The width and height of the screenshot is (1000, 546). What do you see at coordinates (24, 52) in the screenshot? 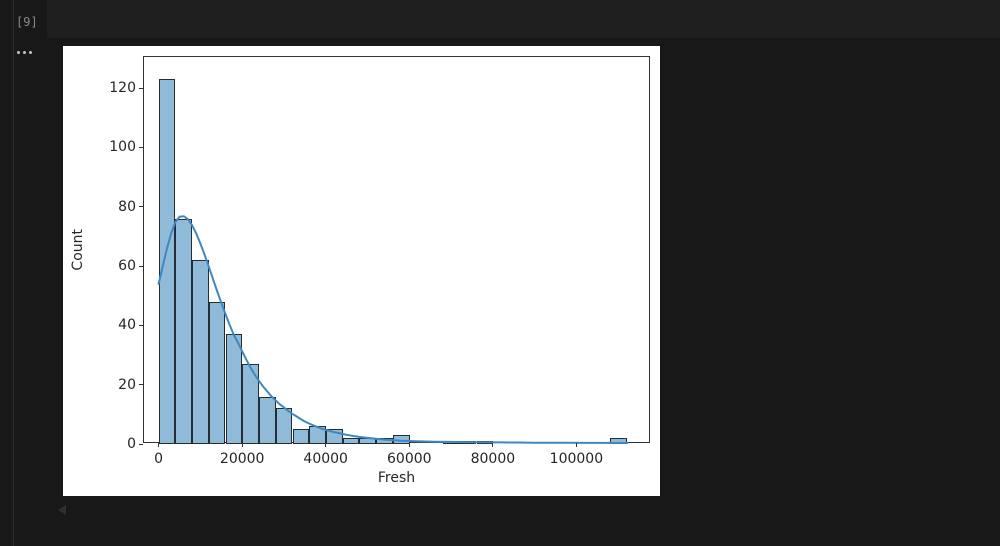
I see `more-actions-ellipsis-icon` at bounding box center [24, 52].